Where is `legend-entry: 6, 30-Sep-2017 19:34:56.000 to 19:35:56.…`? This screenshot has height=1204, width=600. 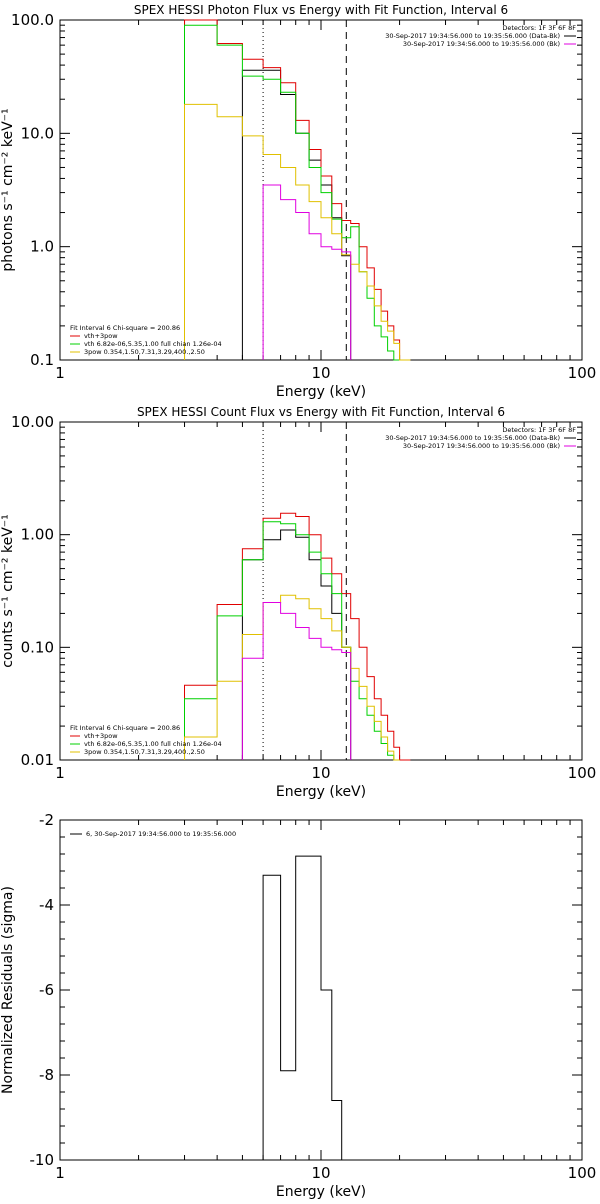 legend-entry: 6, 30-Sep-2017 19:34:56.000 to 19:35:56.… is located at coordinates (161, 834).